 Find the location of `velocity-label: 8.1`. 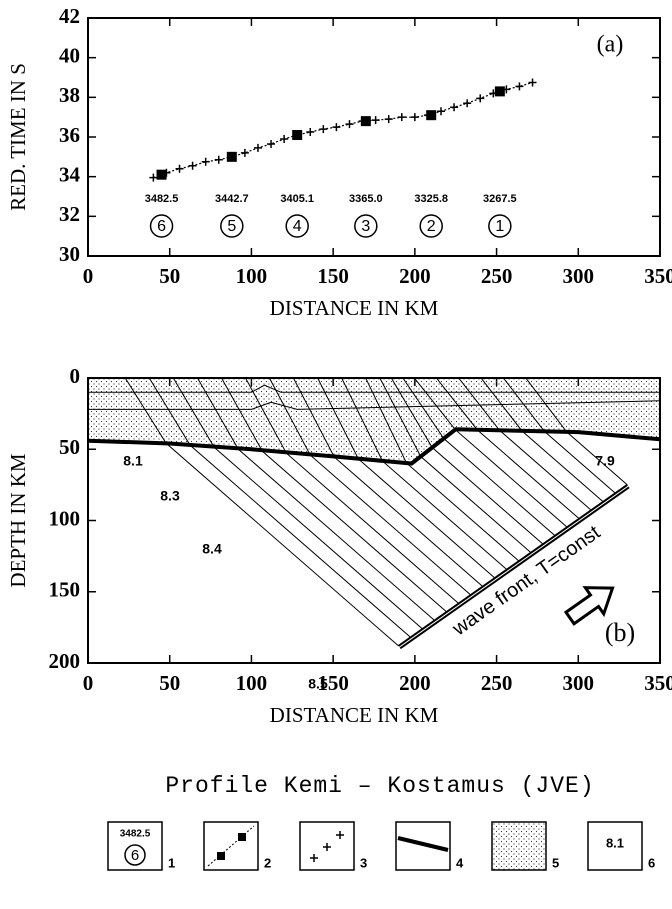

velocity-label: 8.1 is located at coordinates (133, 461).